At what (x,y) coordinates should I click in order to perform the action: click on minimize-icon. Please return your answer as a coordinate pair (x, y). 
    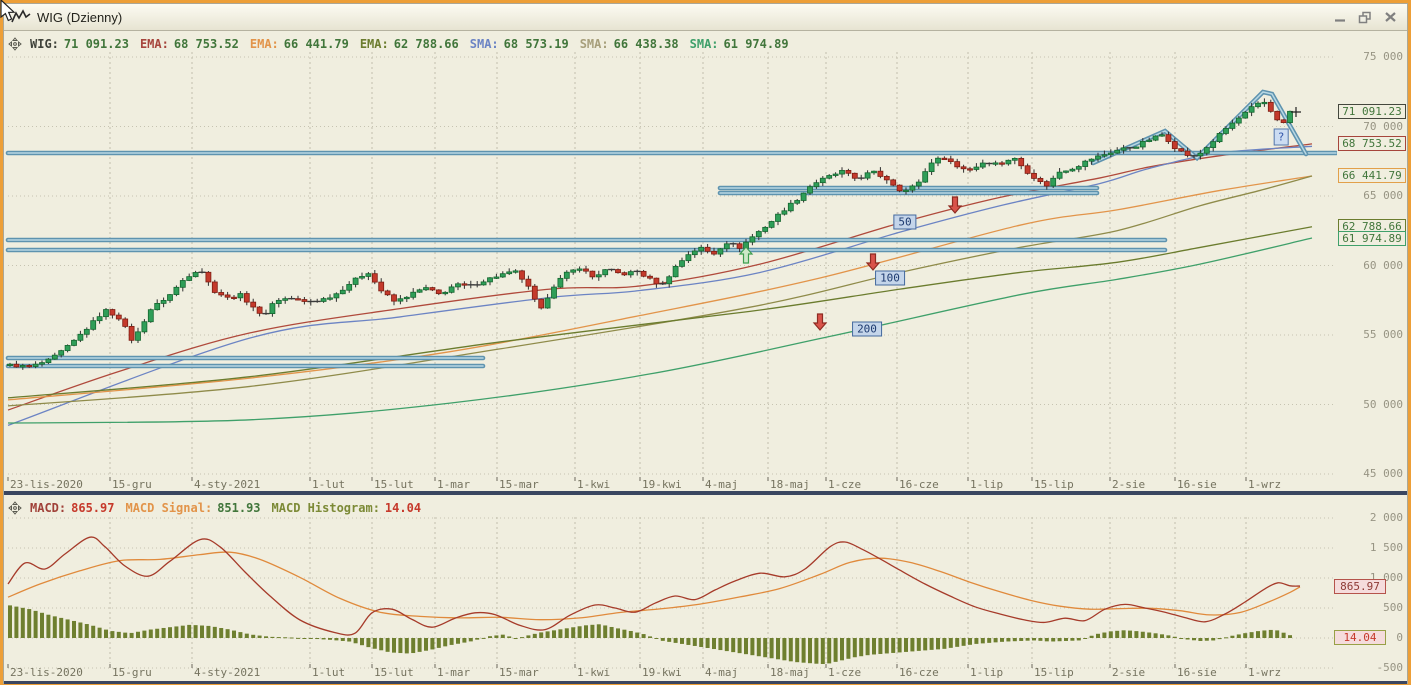
    Looking at the image, I should click on (1340, 20).